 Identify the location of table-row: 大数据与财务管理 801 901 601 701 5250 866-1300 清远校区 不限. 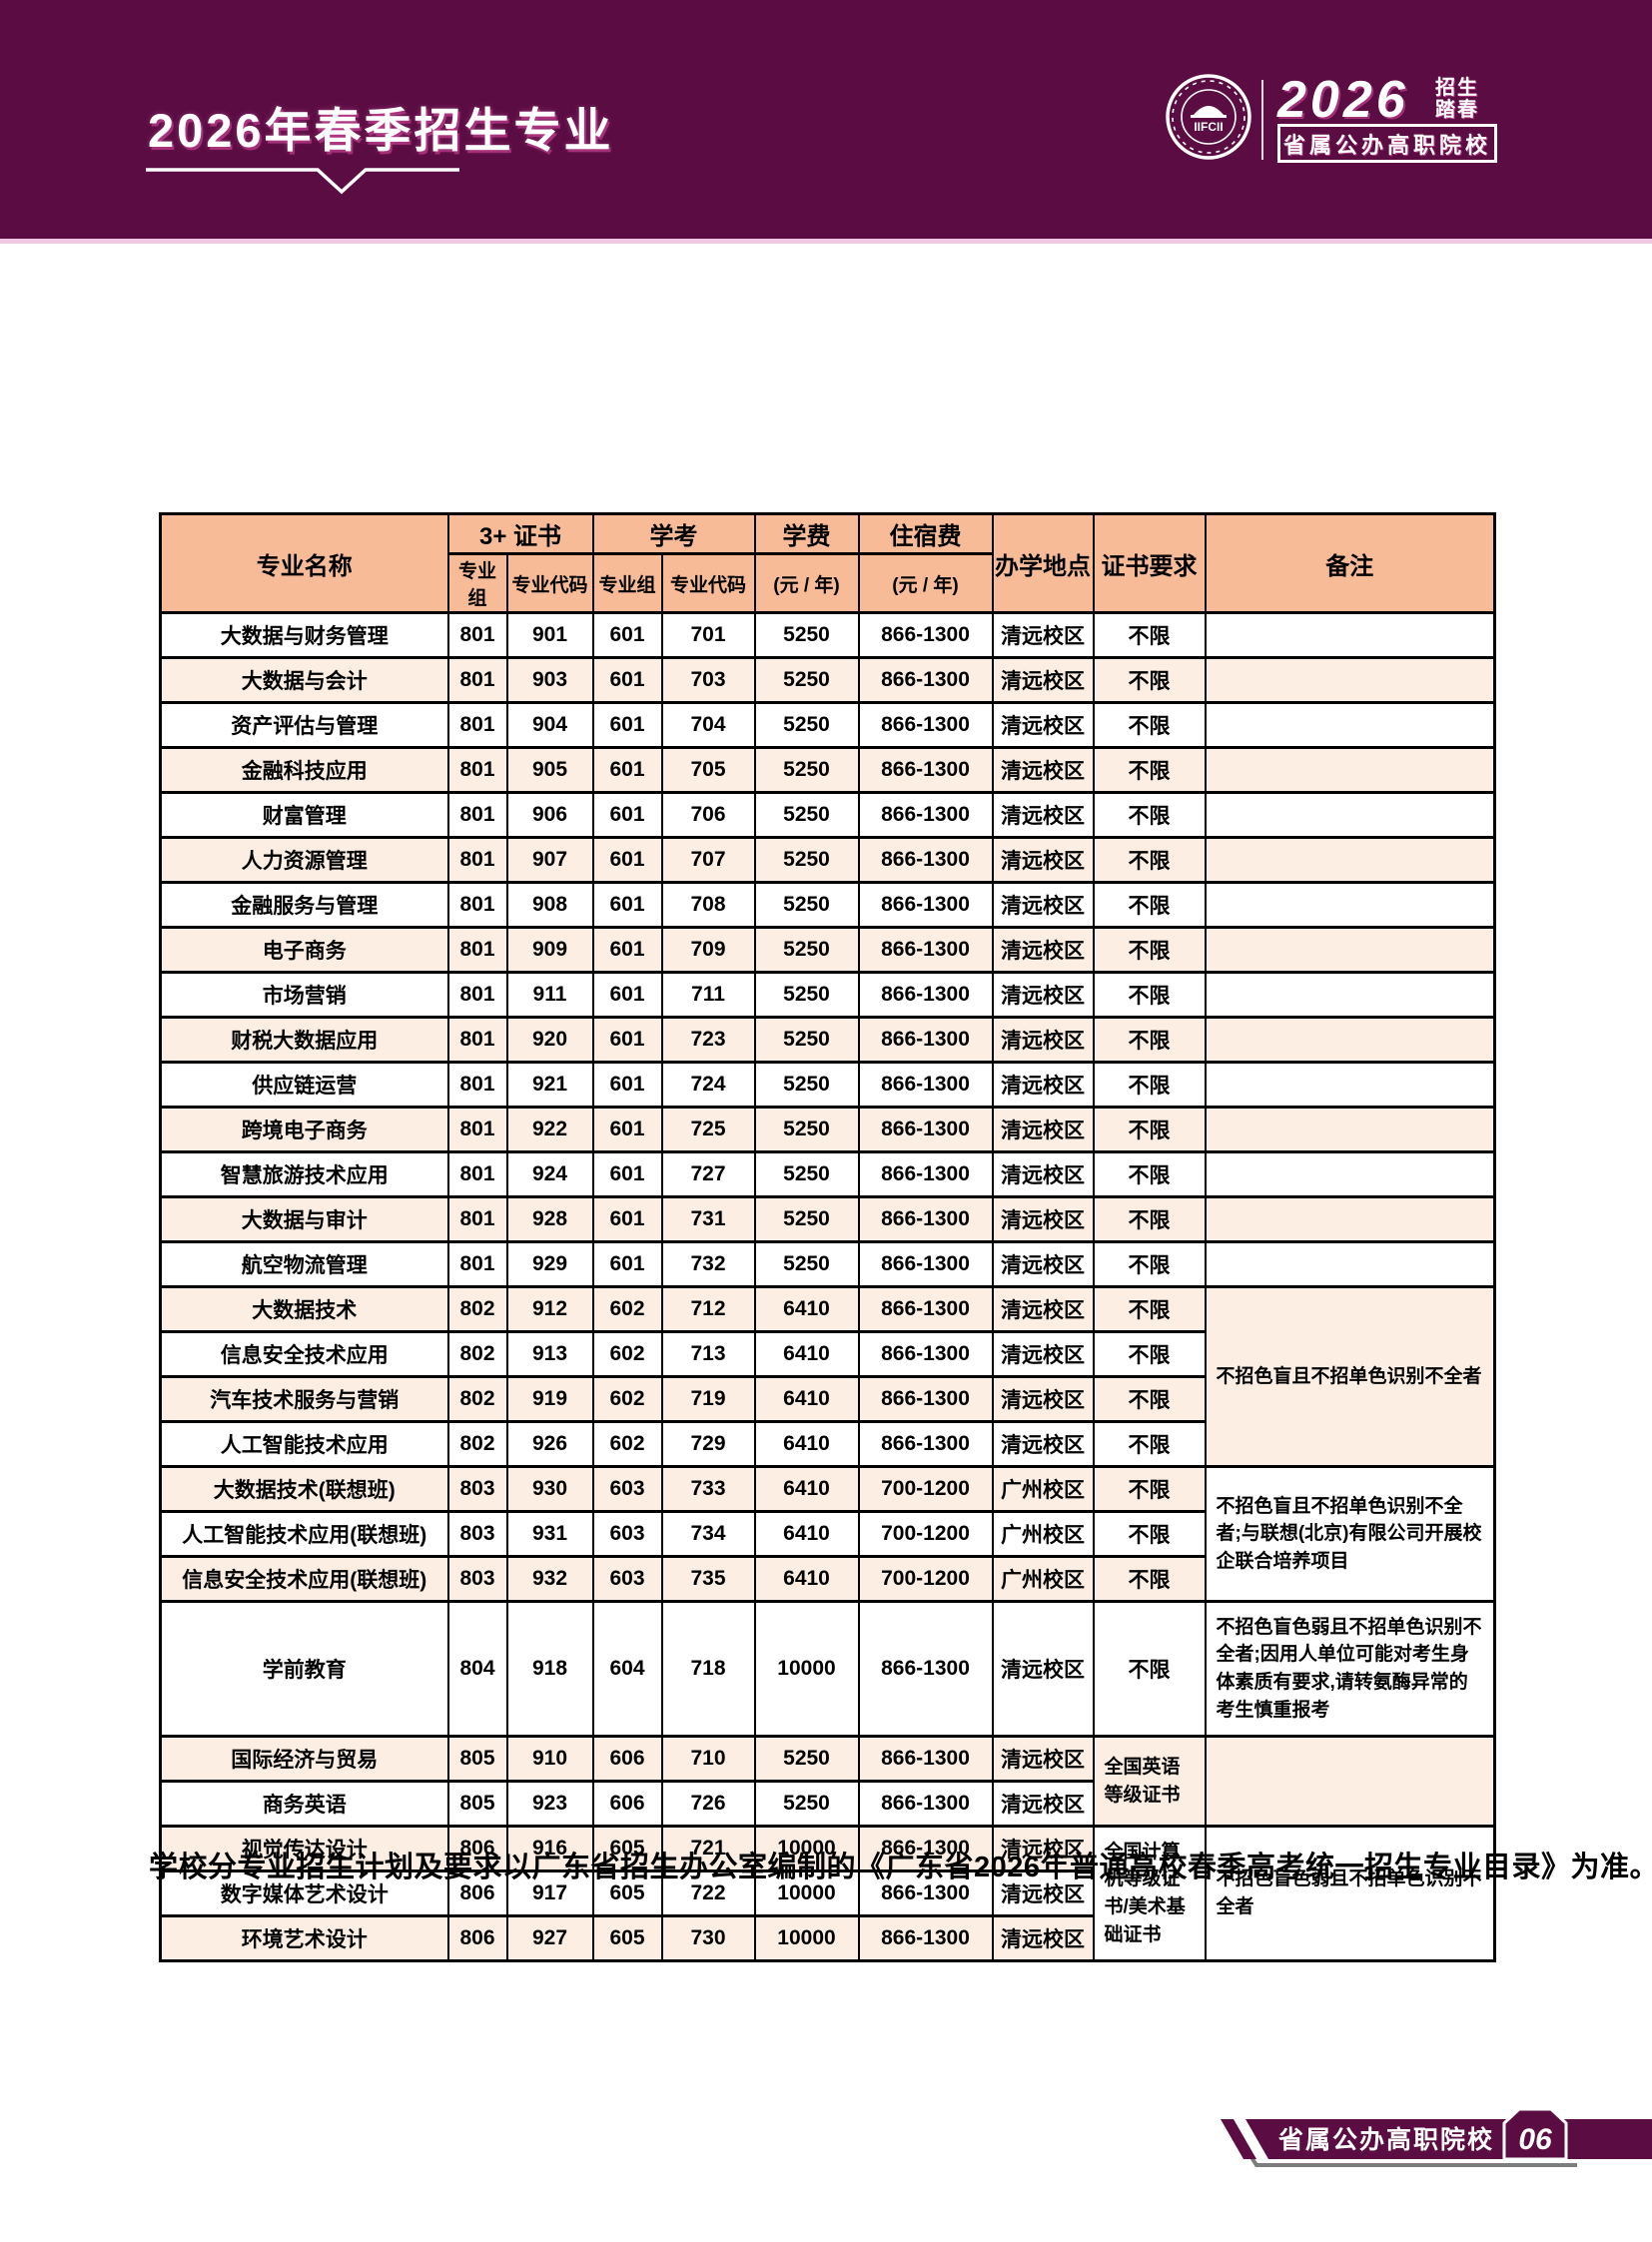
(827, 635).